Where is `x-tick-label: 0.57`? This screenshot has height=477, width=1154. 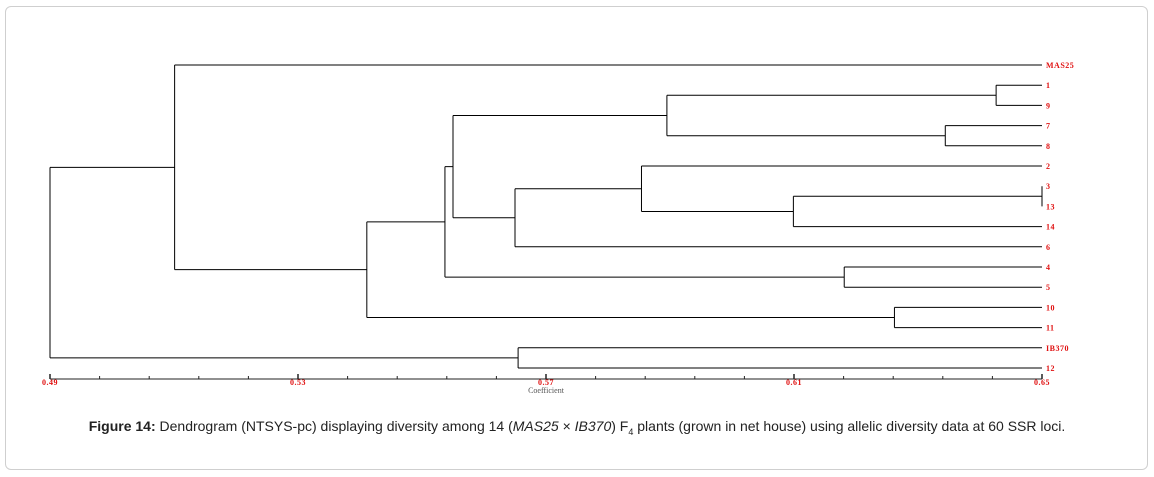
x-tick-label: 0.57 is located at coordinates (546, 382).